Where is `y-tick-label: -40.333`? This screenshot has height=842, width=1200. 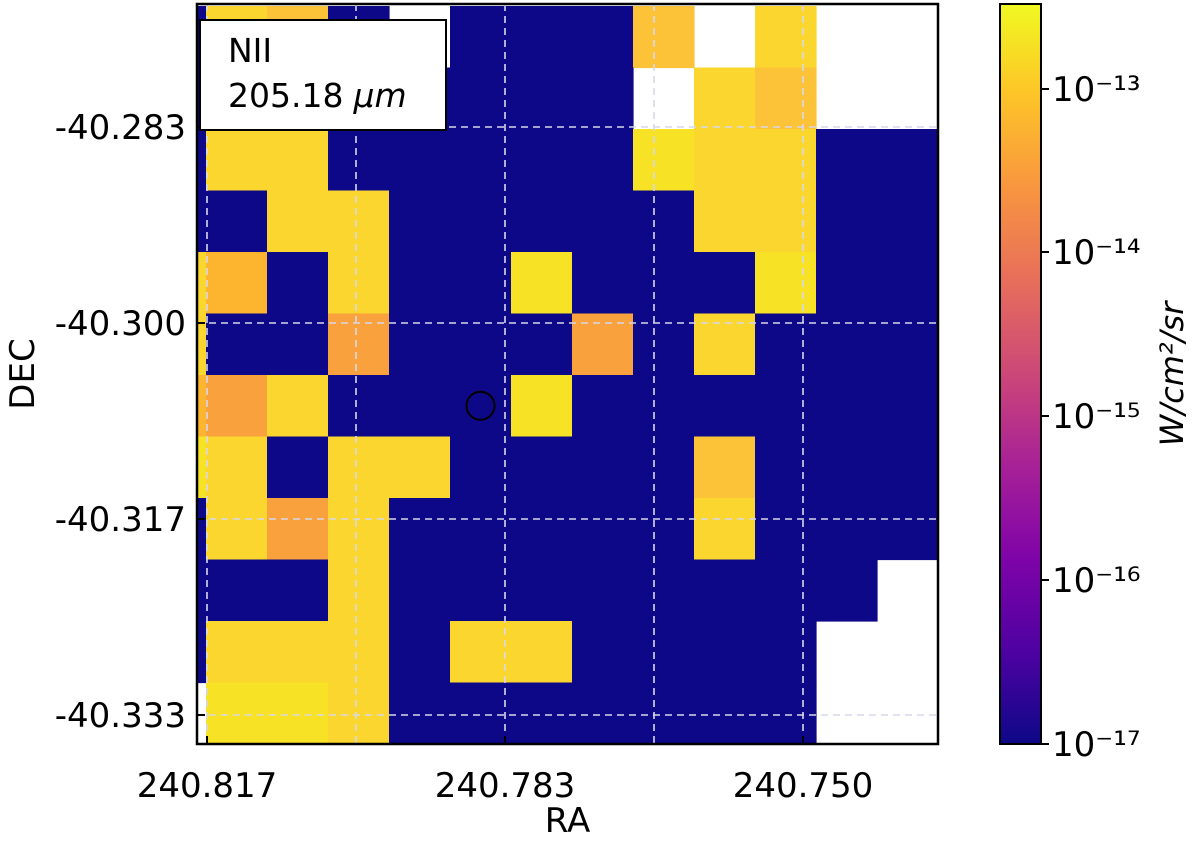 y-tick-label: -40.333 is located at coordinates (120, 716).